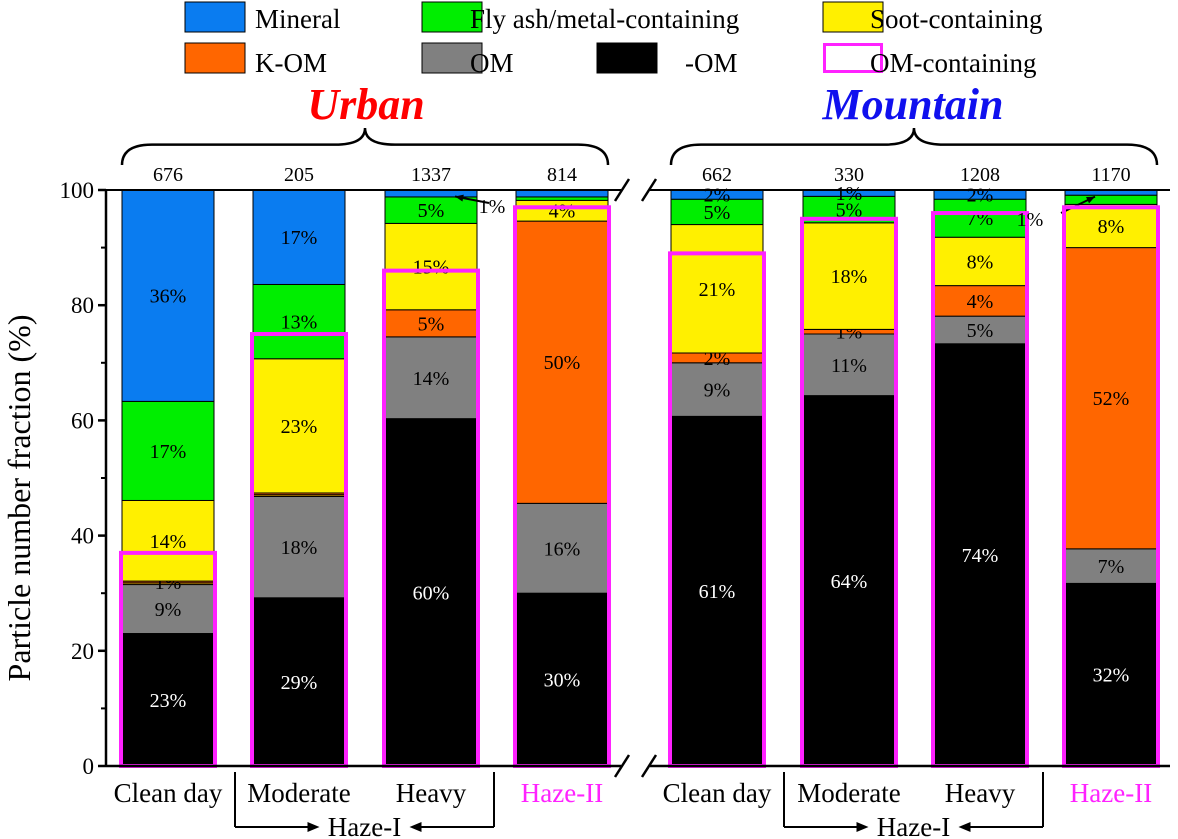  Describe the element at coordinates (639, 123) in the screenshot. I see `region-titles: Urban Mountain` at that location.